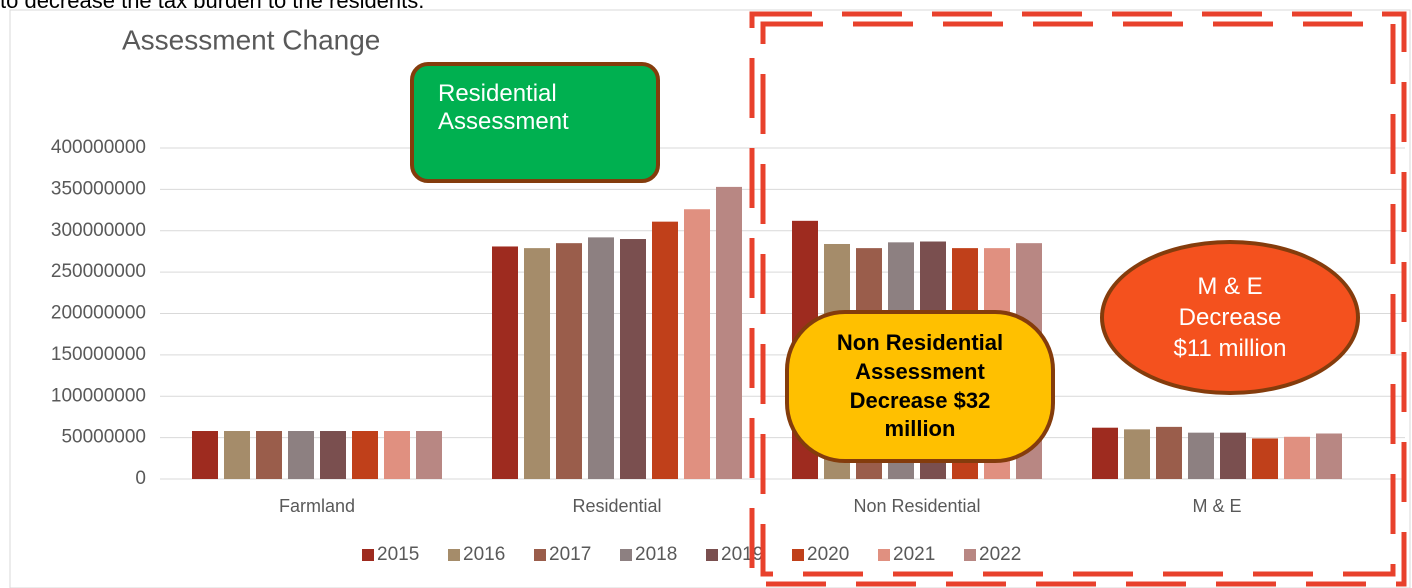 The width and height of the screenshot is (1412, 588). I want to click on legend-label: 2019, so click(742, 554).